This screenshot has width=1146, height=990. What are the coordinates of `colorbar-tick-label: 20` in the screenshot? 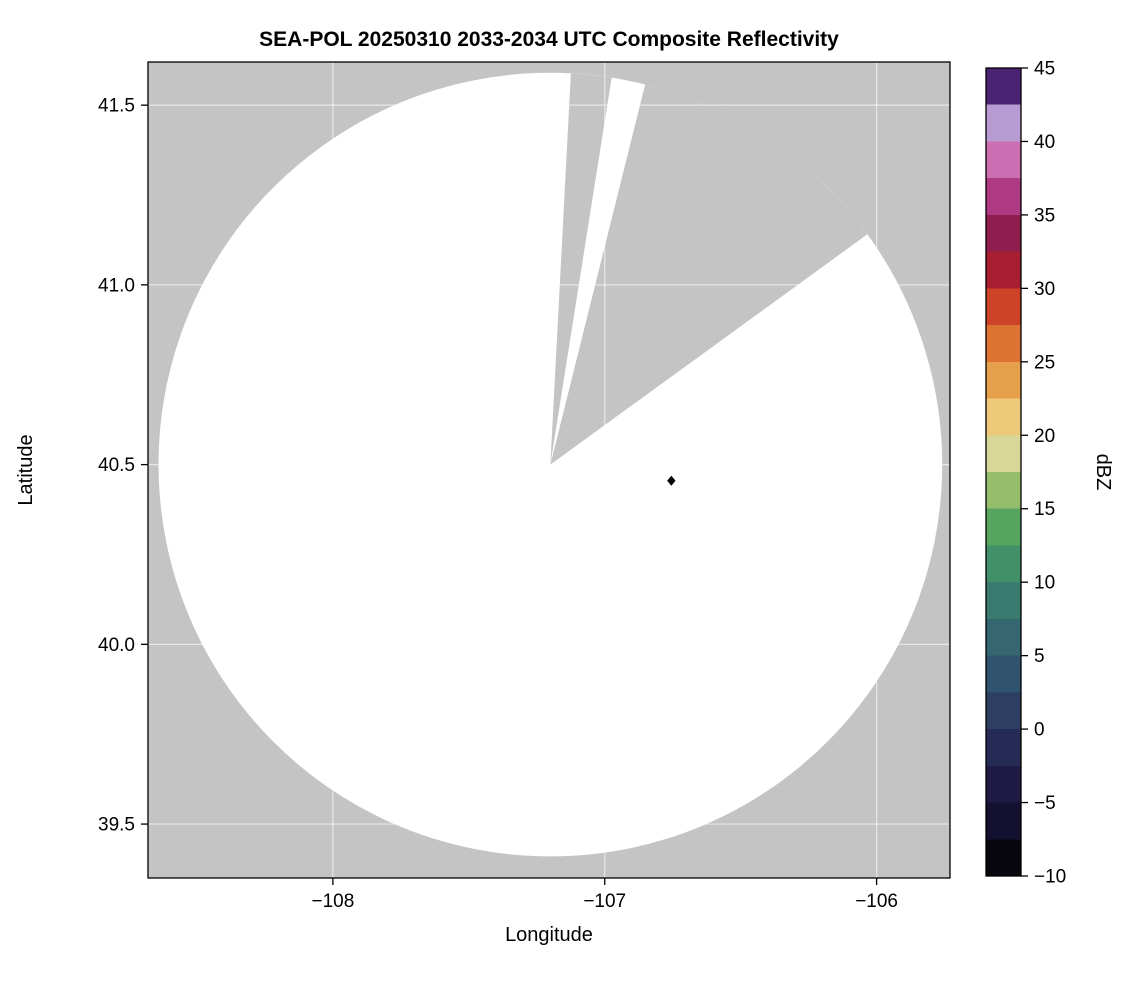 It's located at (1044, 436).